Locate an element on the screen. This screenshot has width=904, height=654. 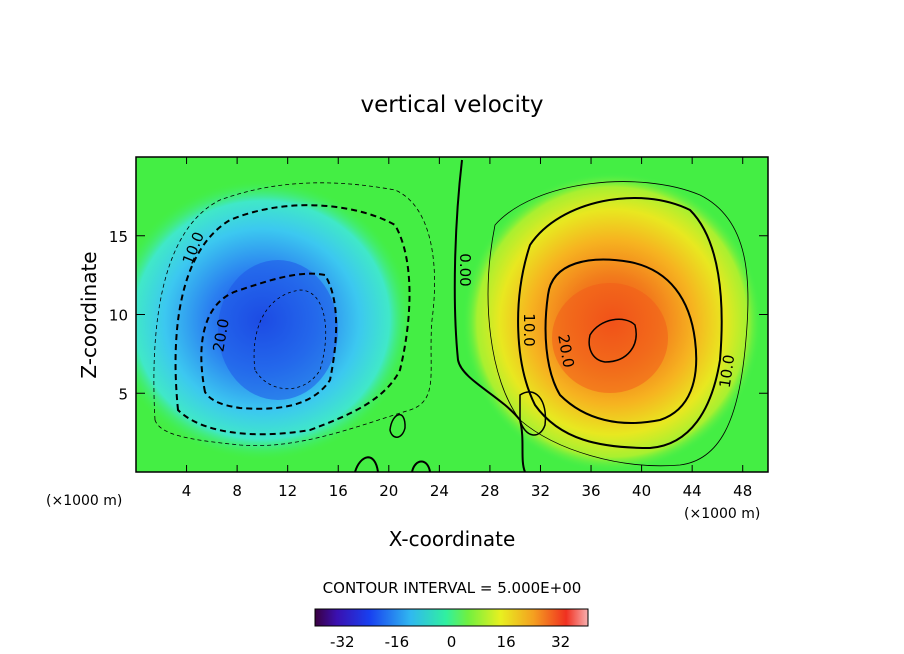
contour-pos-lobe is located at coordinates (533, 413).